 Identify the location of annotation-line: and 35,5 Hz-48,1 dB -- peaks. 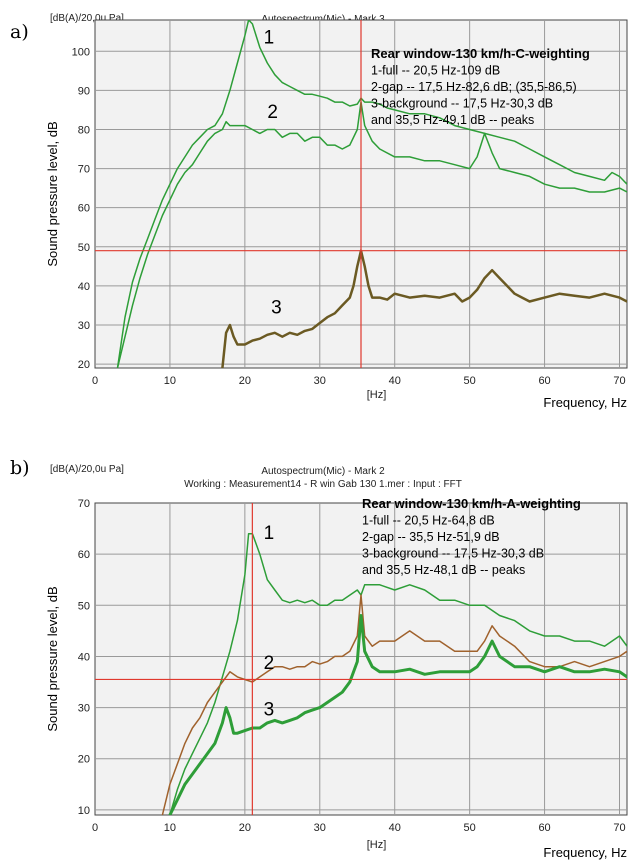
(443, 570).